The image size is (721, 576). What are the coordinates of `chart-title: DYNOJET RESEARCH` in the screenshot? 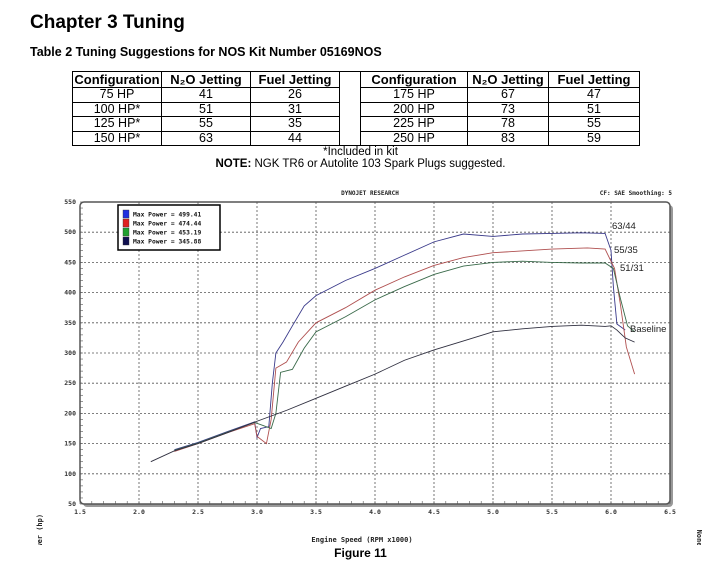 It's located at (370, 193).